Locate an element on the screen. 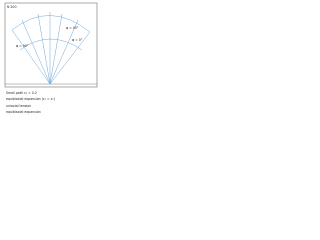 This screenshot has width=320, height=240. plot-label: φ = 90° is located at coordinates (22, 46).